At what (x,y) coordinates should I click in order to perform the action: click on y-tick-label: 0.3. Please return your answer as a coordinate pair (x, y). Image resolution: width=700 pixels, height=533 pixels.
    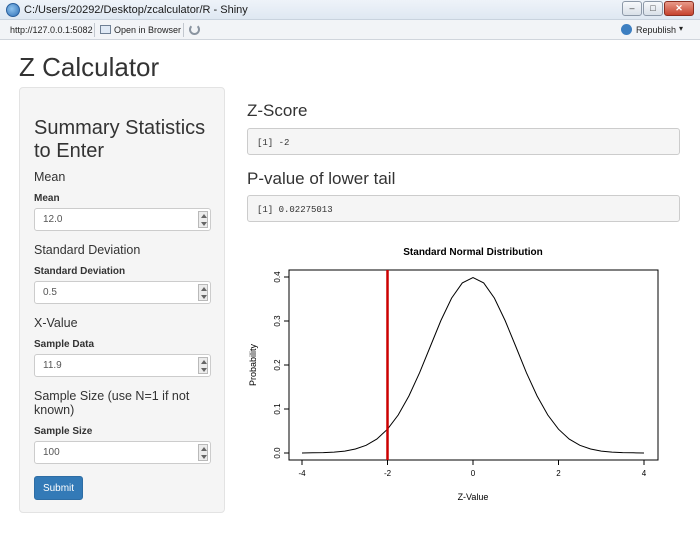
    Looking at the image, I should click on (277, 321).